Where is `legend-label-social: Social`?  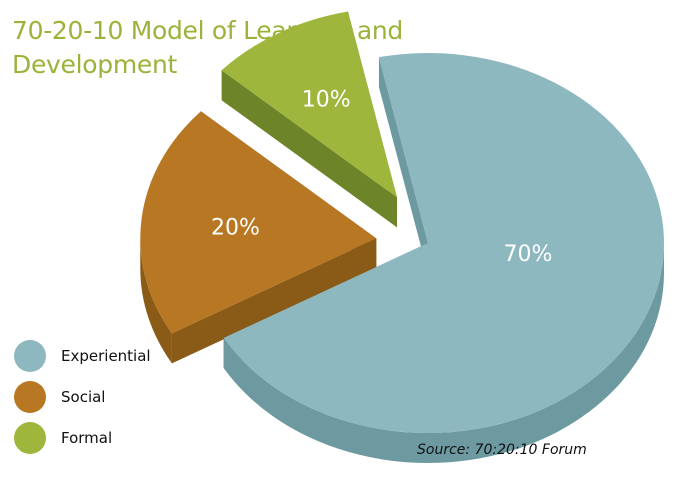
legend-label-social: Social is located at coordinates (83, 397).